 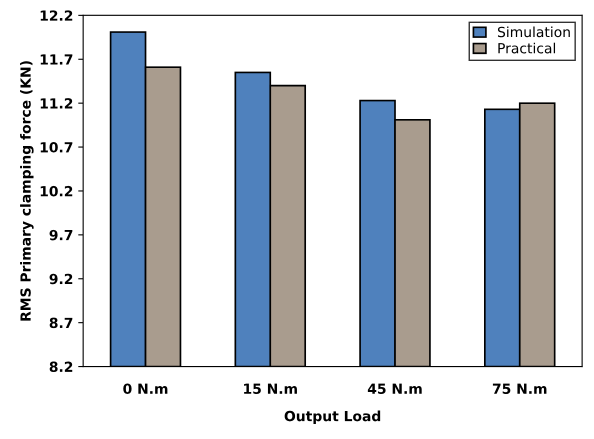 I want to click on x-tick-label: 75 N.m, so click(x=519, y=389).